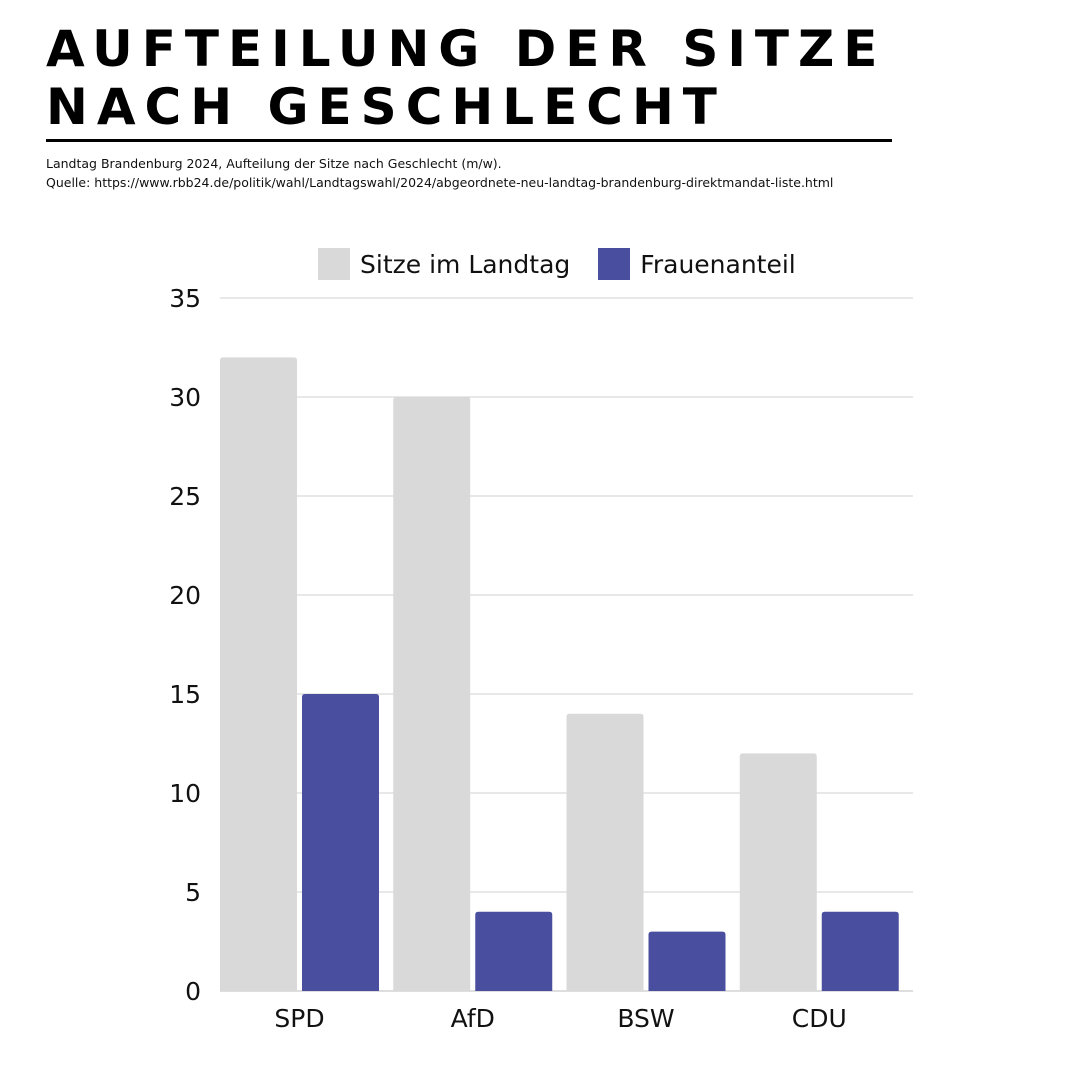  I want to click on legend-item-women: Frauenanteil, so click(697, 264).